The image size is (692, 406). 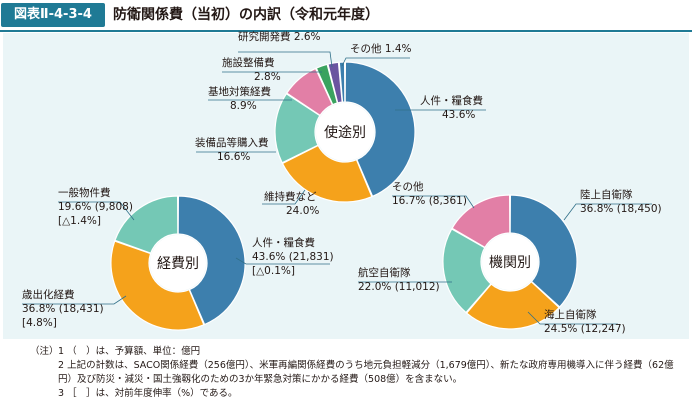 I want to click on slice-change-label: [△0.1%], so click(x=273, y=271).